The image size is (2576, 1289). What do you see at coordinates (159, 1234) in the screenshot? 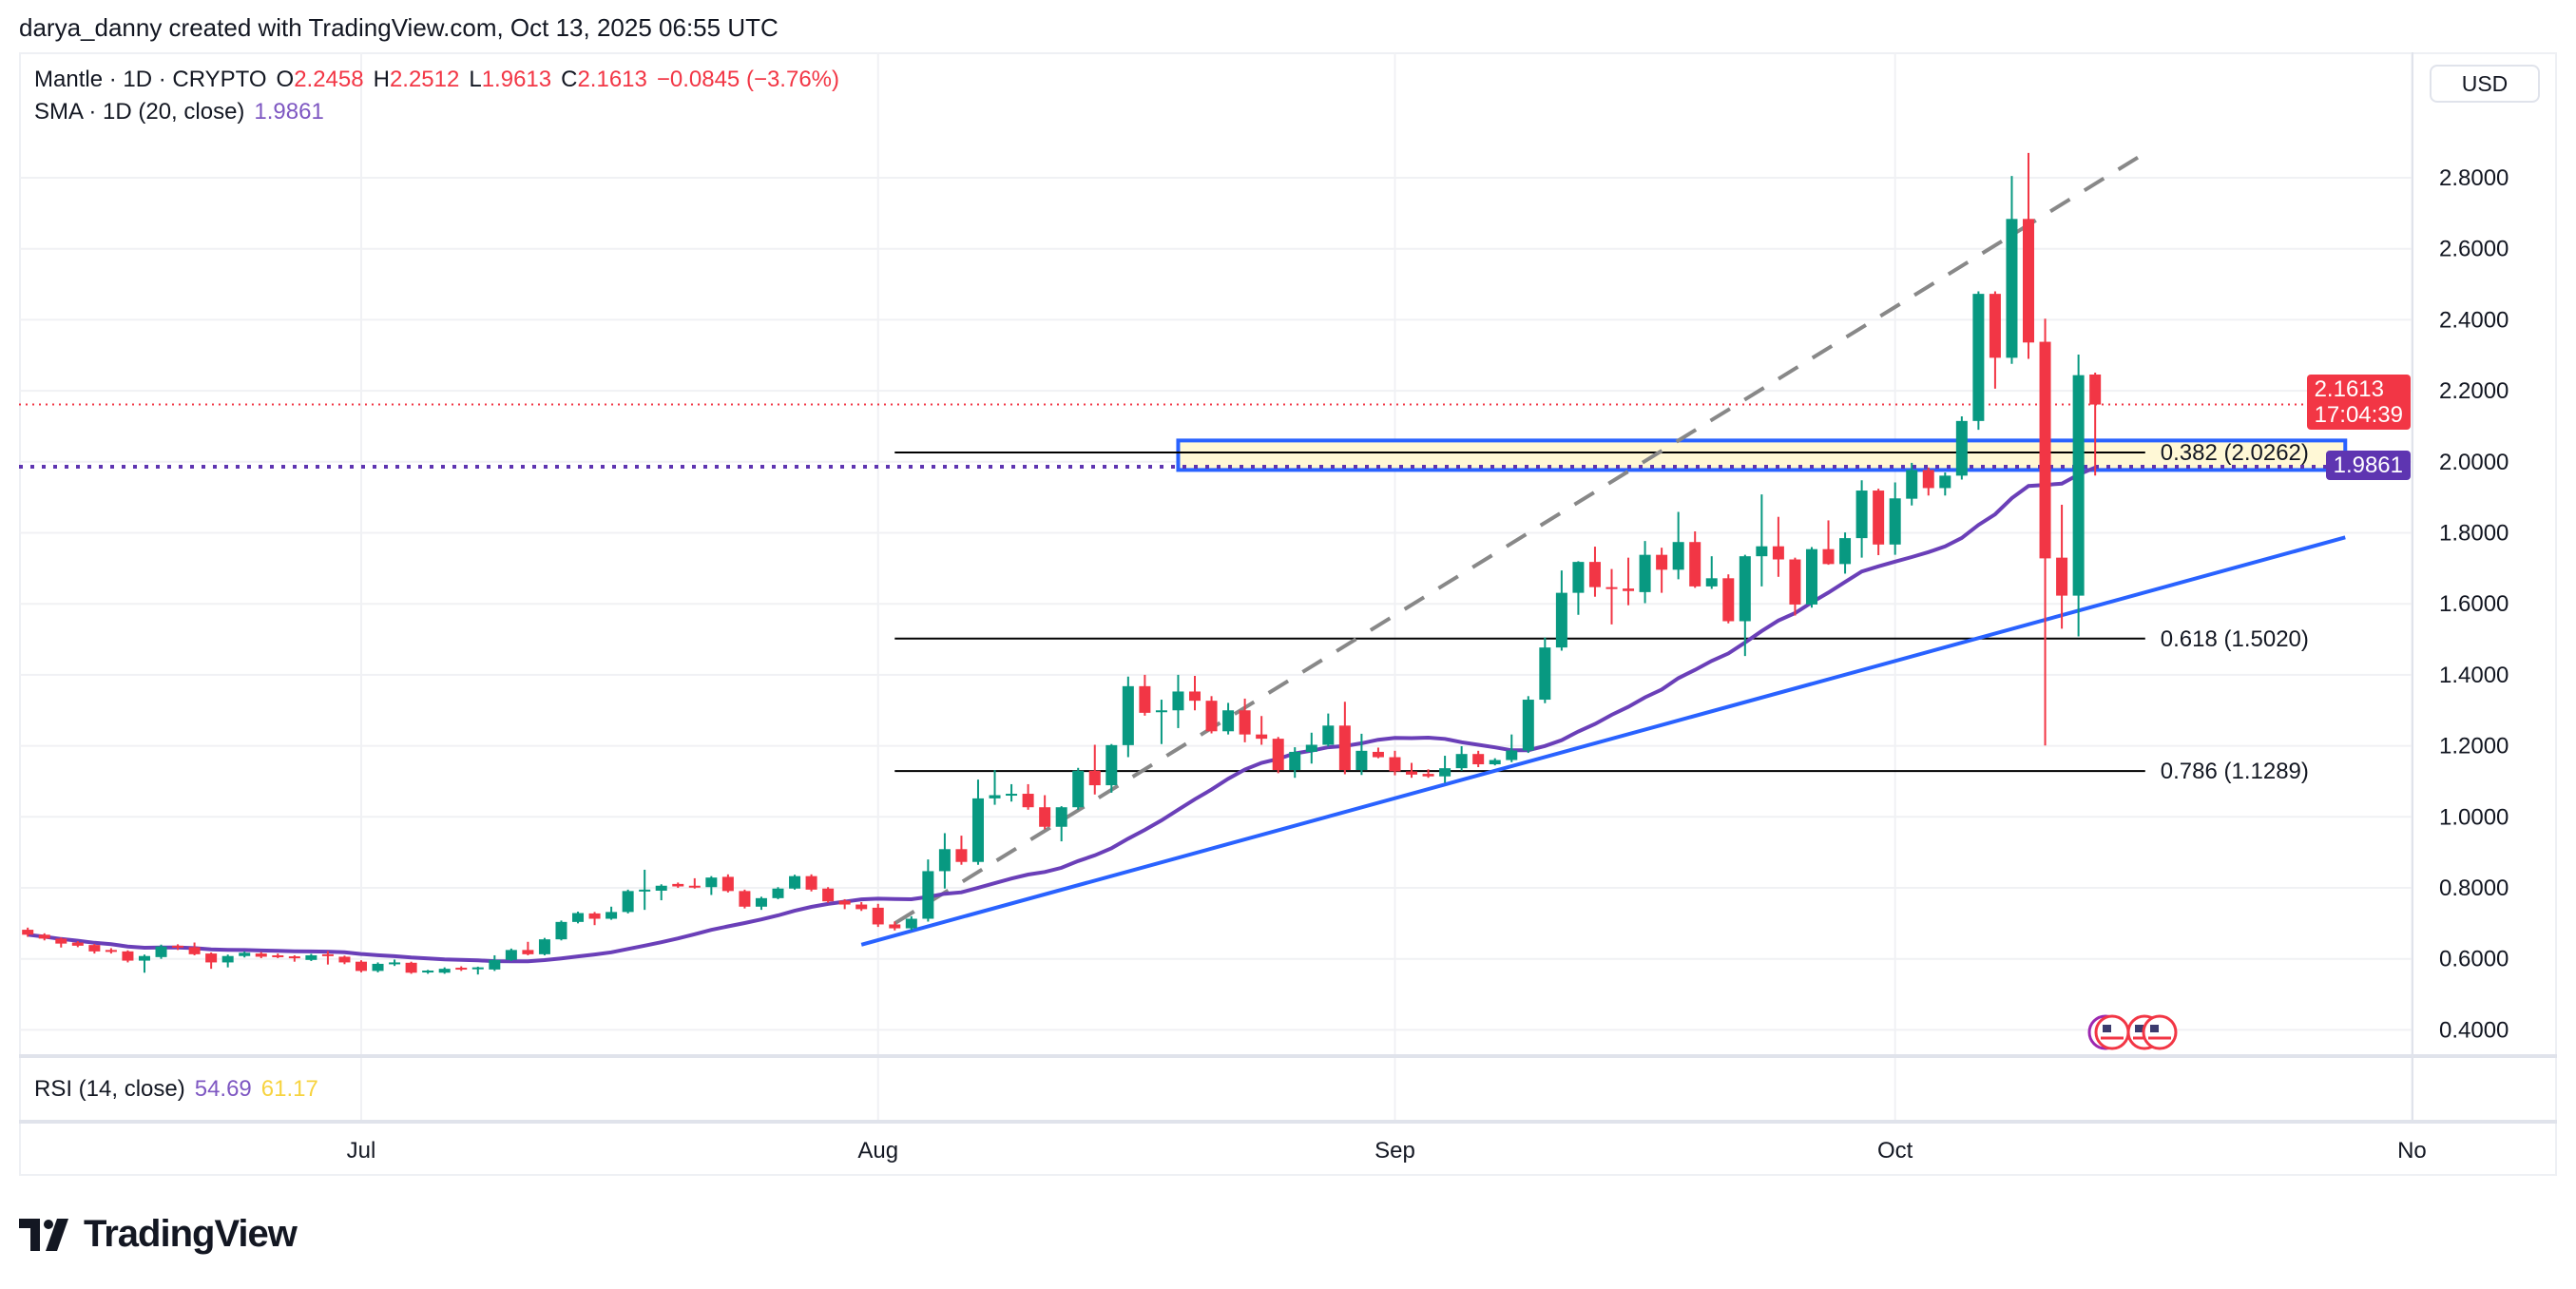
I see `tradingview-logo: TradingView` at bounding box center [159, 1234].